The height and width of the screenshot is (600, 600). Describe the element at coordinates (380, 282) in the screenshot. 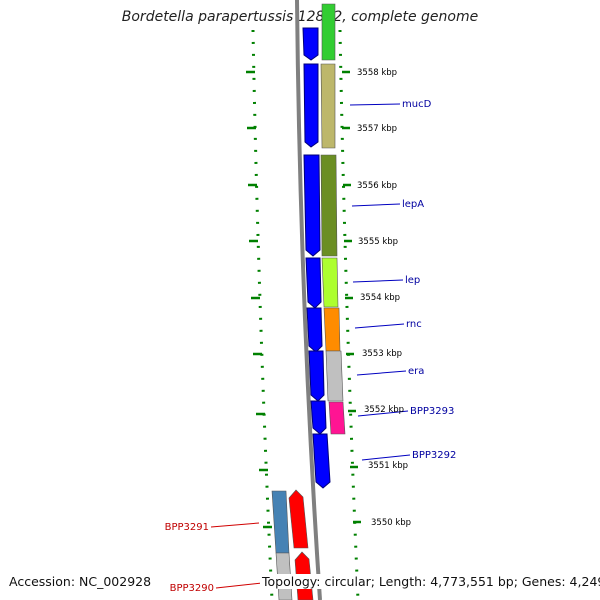

I see `plus-label-leaders` at that location.